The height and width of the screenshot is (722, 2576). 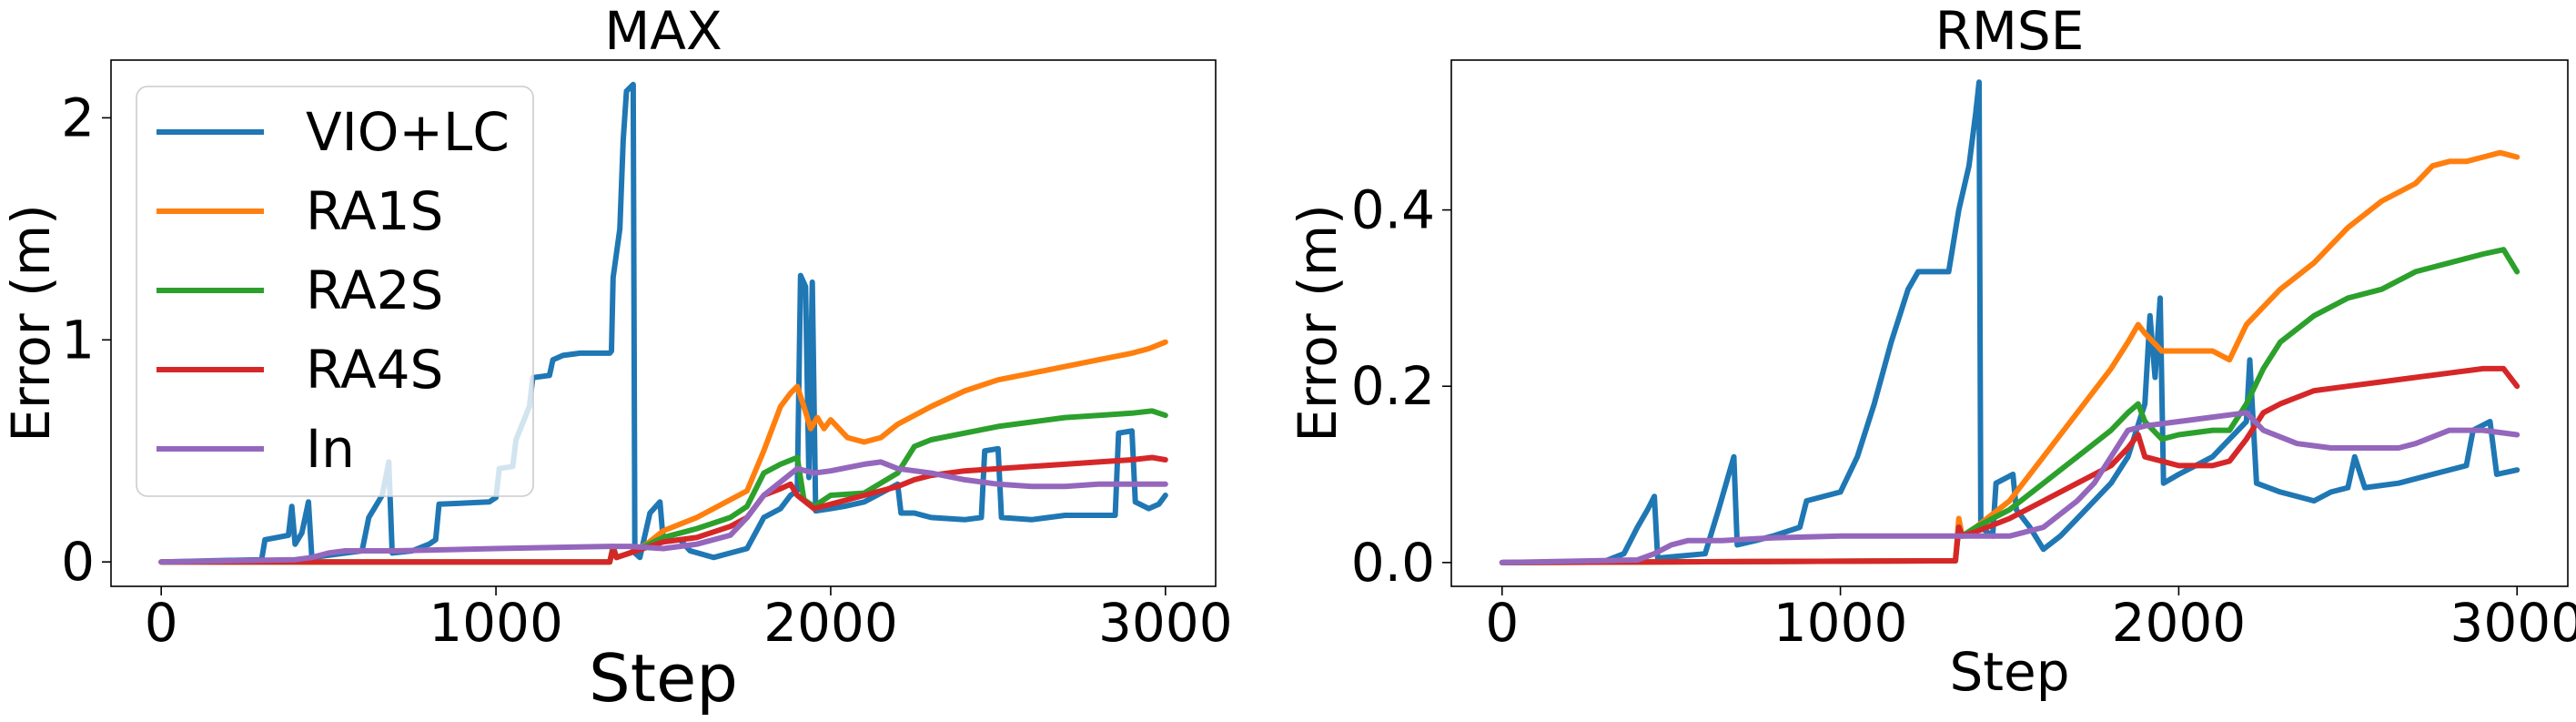 I want to click on legend-box, so click(x=335, y=291).